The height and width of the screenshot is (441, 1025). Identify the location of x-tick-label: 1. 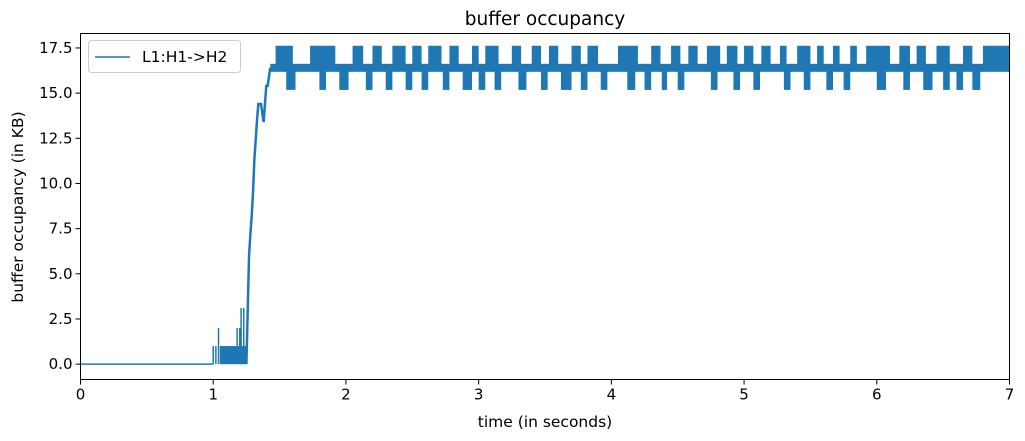
(213, 395).